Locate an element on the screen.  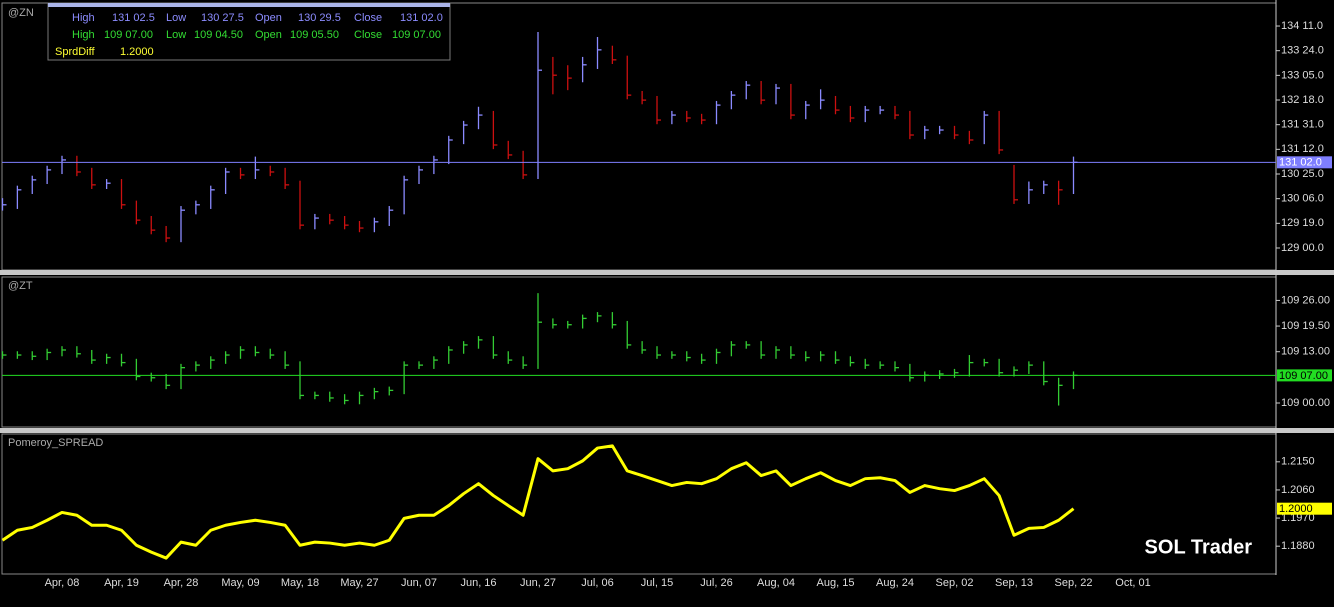
x-tick-label: Jun, 27 is located at coordinates (538, 583).